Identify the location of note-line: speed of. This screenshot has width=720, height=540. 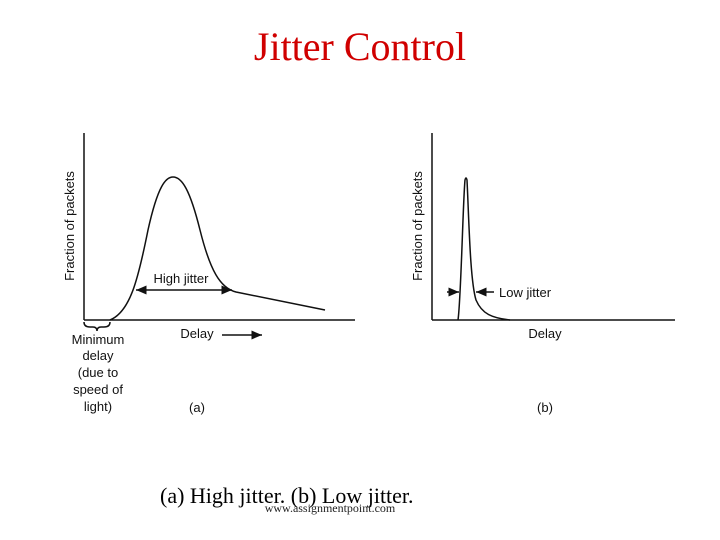
(98, 389).